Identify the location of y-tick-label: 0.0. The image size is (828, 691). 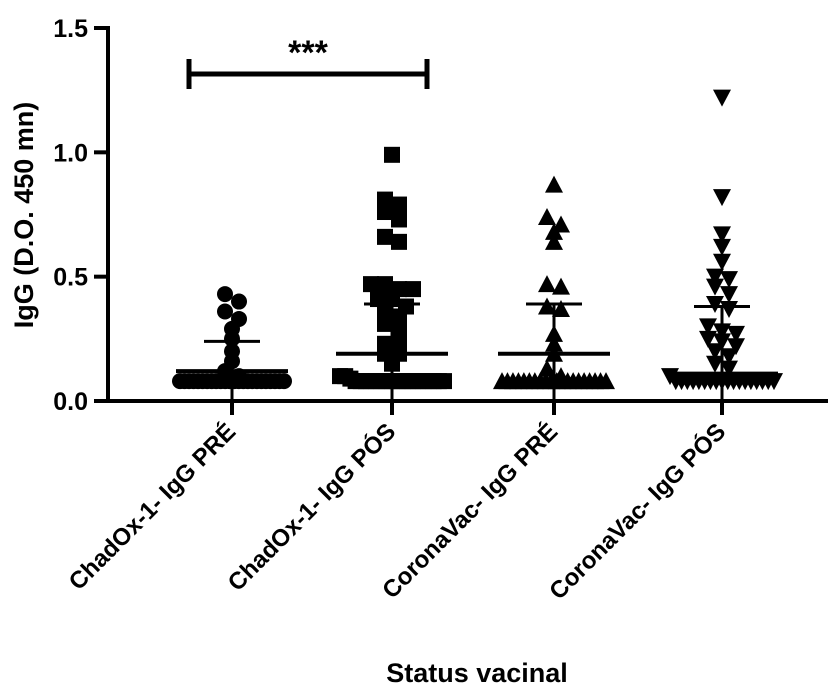
(70, 402).